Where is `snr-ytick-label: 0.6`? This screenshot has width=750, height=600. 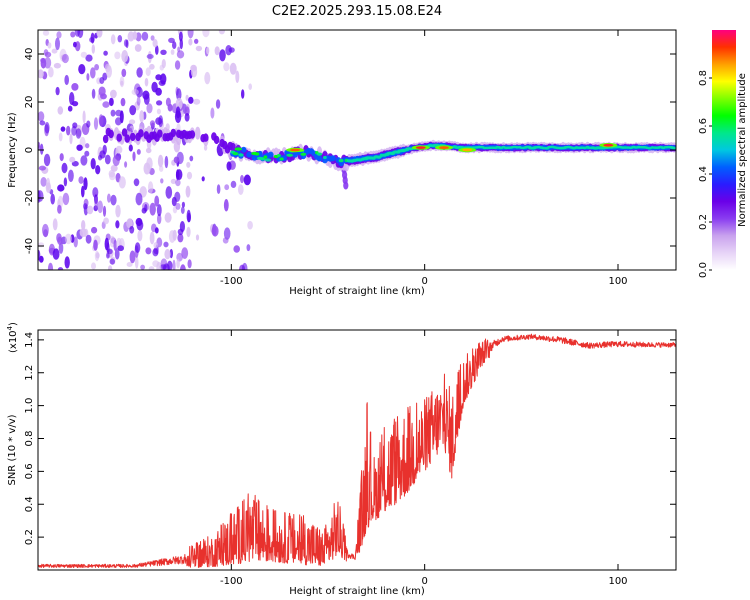 snr-ytick-label: 0.6 is located at coordinates (29, 471).